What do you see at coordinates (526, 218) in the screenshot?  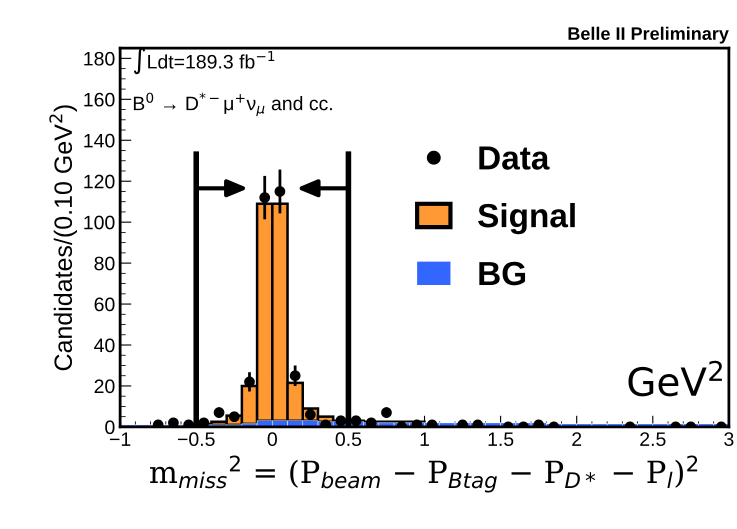 I see `legend-label: Signal` at bounding box center [526, 218].